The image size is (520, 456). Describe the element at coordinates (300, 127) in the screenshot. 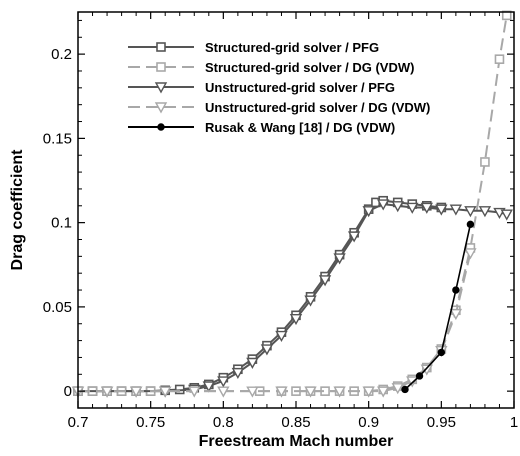

I see `legend-label: Rusak & Wang [18] / DG (VDW)` at that location.